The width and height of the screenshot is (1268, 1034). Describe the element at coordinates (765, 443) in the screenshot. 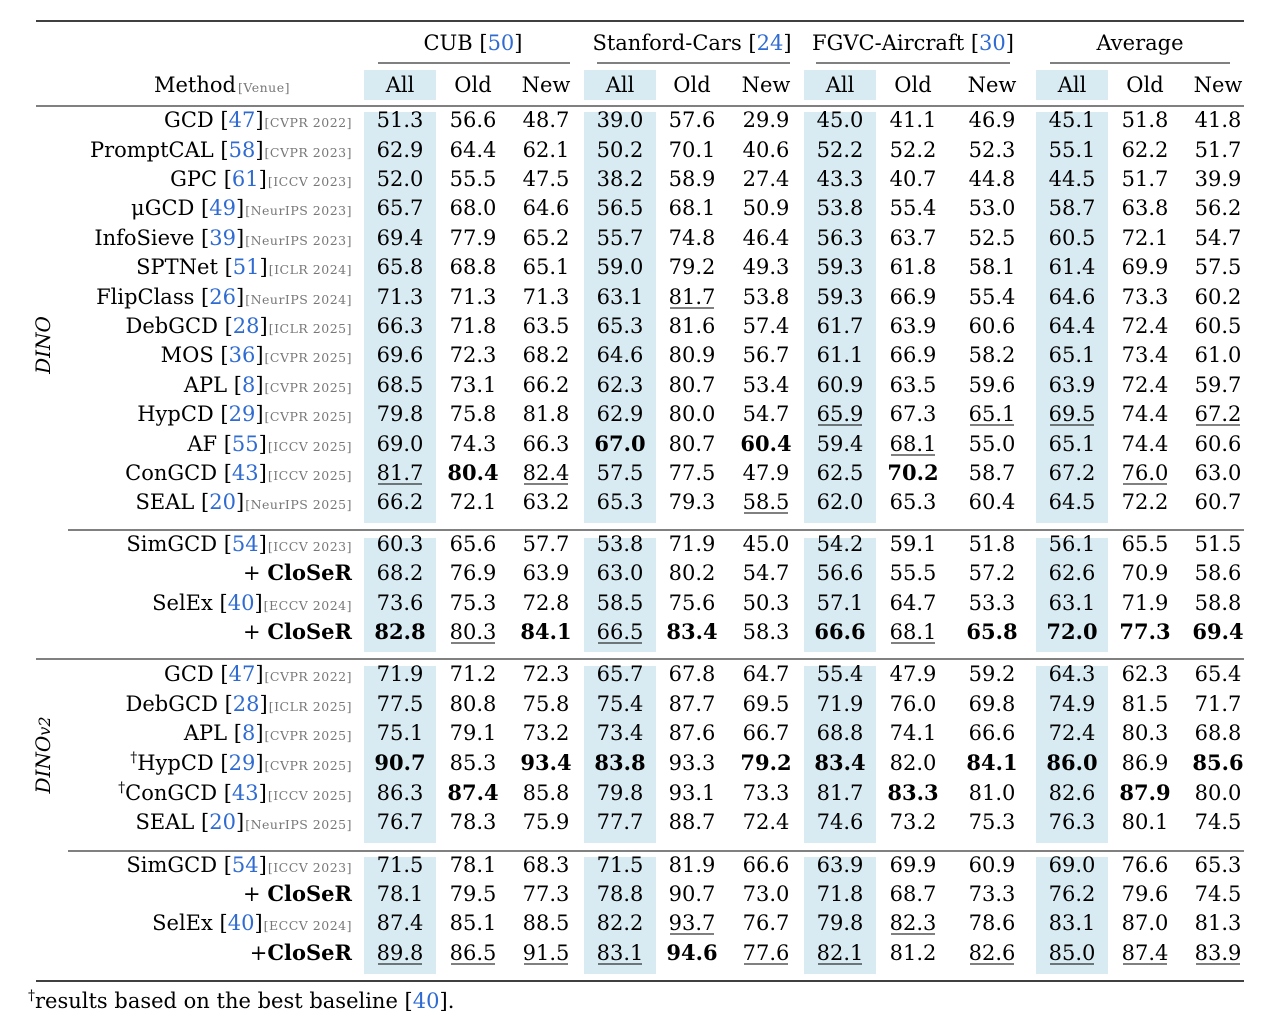

I see `value-cell: 60.4` at that location.